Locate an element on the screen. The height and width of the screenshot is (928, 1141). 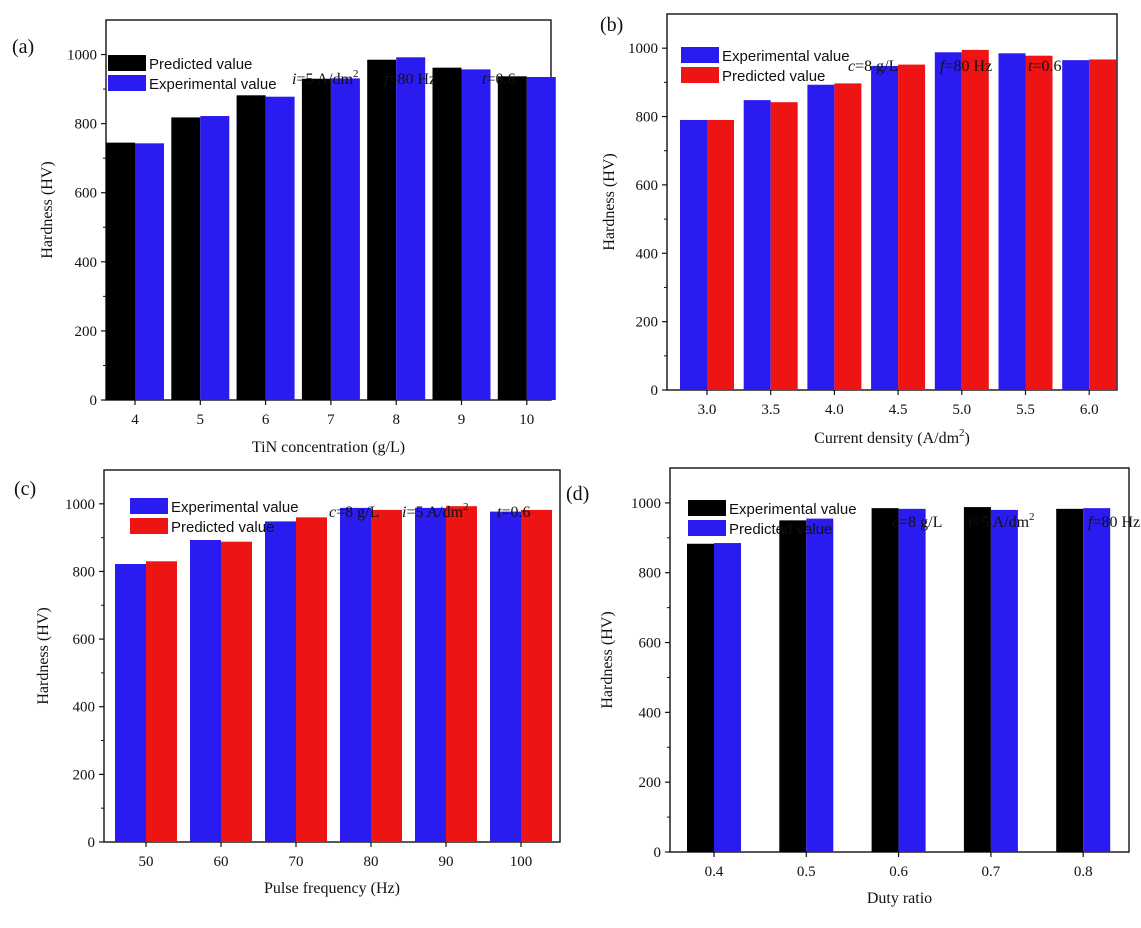
condition-annotation: i=5 A/dm2 is located at coordinates (1001, 521).